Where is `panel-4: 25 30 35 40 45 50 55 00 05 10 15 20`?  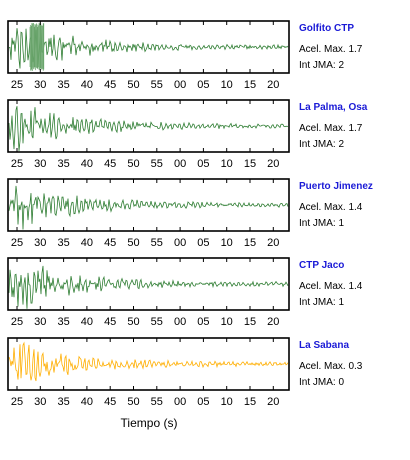 panel-4: 25 30 35 40 45 50 55 00 05 10 15 20 is located at coordinates (148, 372).